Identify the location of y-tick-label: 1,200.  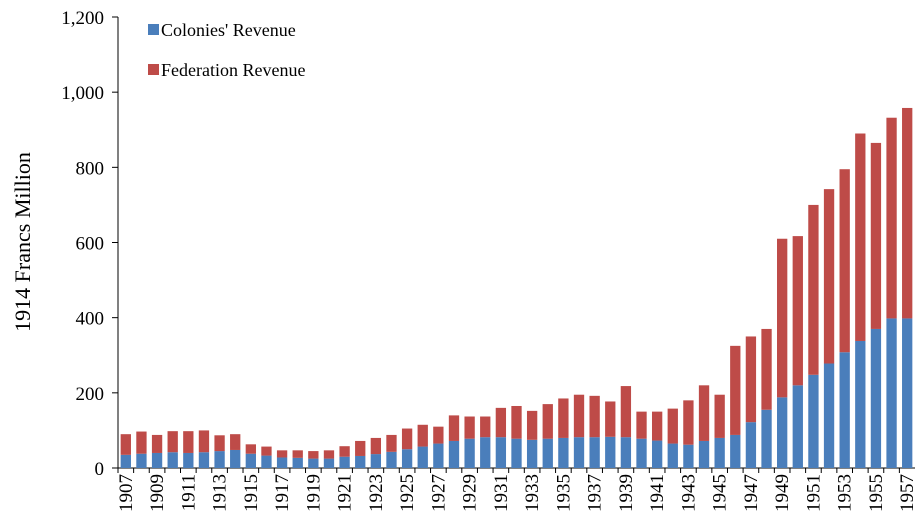
(82, 18).